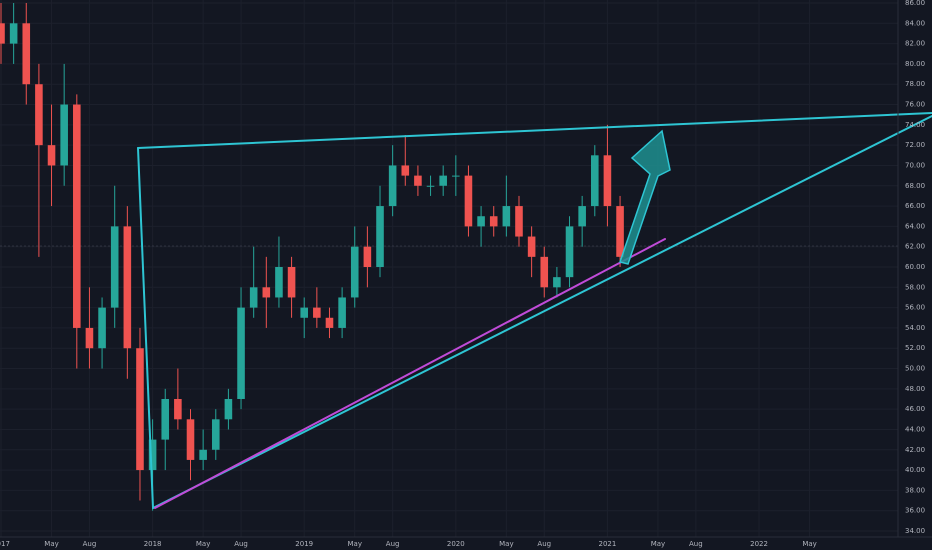 Image resolution: width=932 pixels, height=550 pixels. I want to click on y-tick-label: 38.00, so click(915, 490).